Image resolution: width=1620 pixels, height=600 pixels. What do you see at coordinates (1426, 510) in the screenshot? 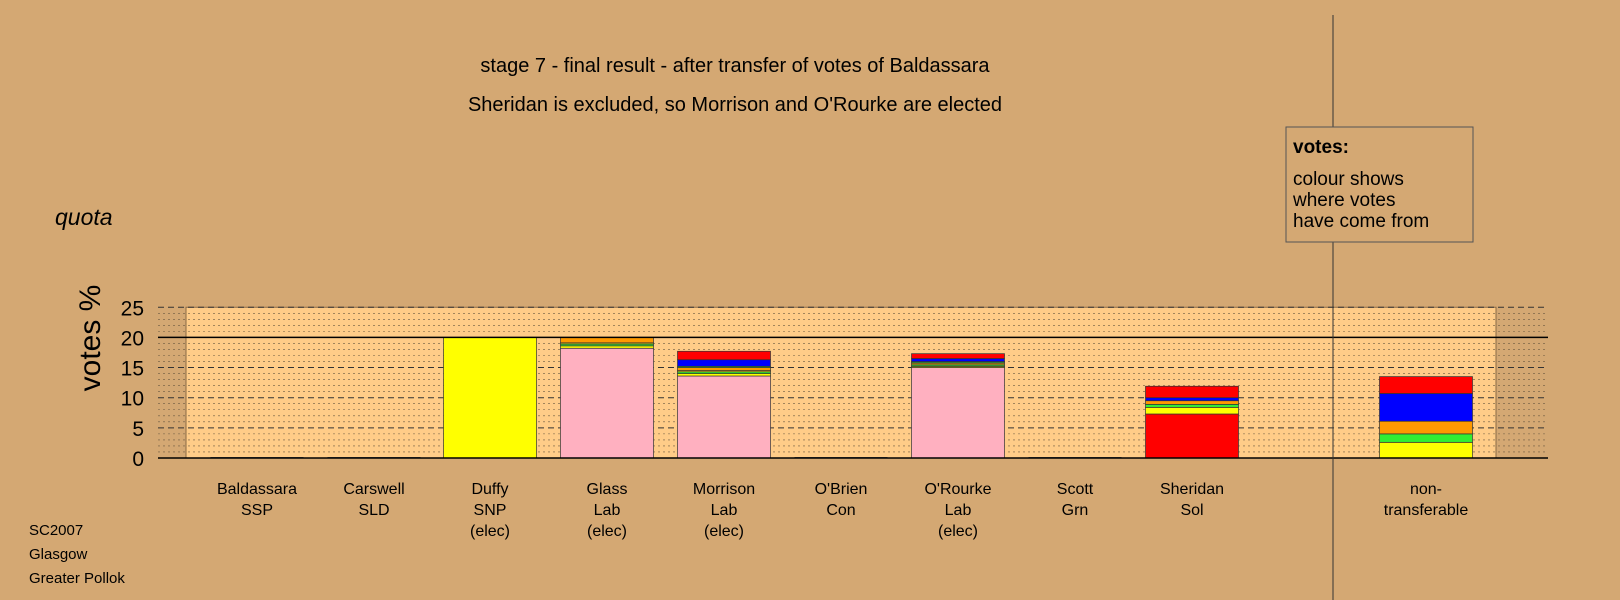
I see `category-label: transferable` at bounding box center [1426, 510].